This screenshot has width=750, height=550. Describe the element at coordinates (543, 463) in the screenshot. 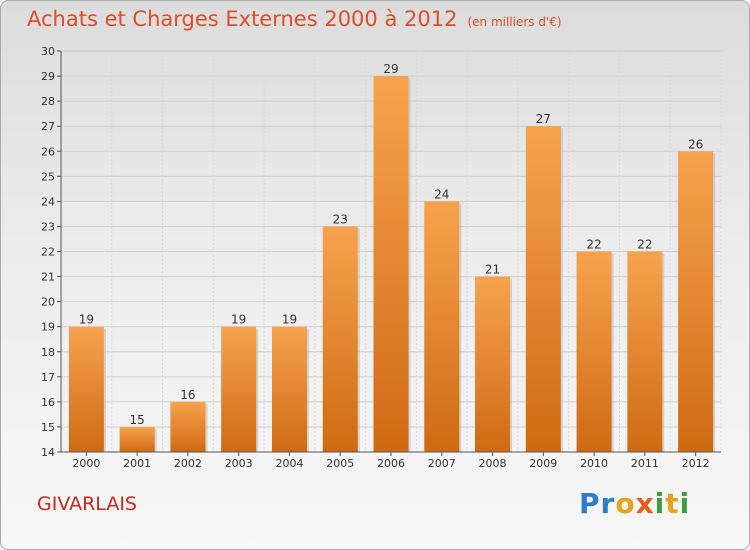

I see `x-tick-label-2009: 2009` at that location.